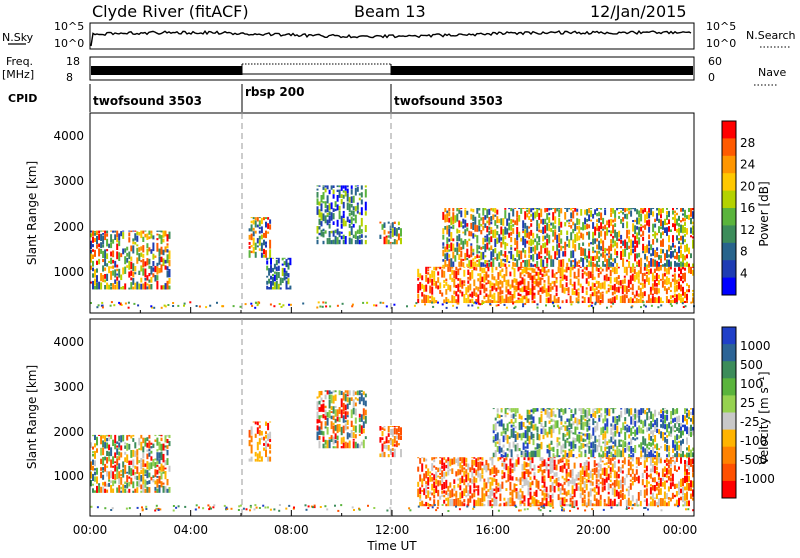 The height and width of the screenshot is (558, 800). Describe the element at coordinates (382, 447) in the screenshot. I see `velocity-cell-r3` at that location.